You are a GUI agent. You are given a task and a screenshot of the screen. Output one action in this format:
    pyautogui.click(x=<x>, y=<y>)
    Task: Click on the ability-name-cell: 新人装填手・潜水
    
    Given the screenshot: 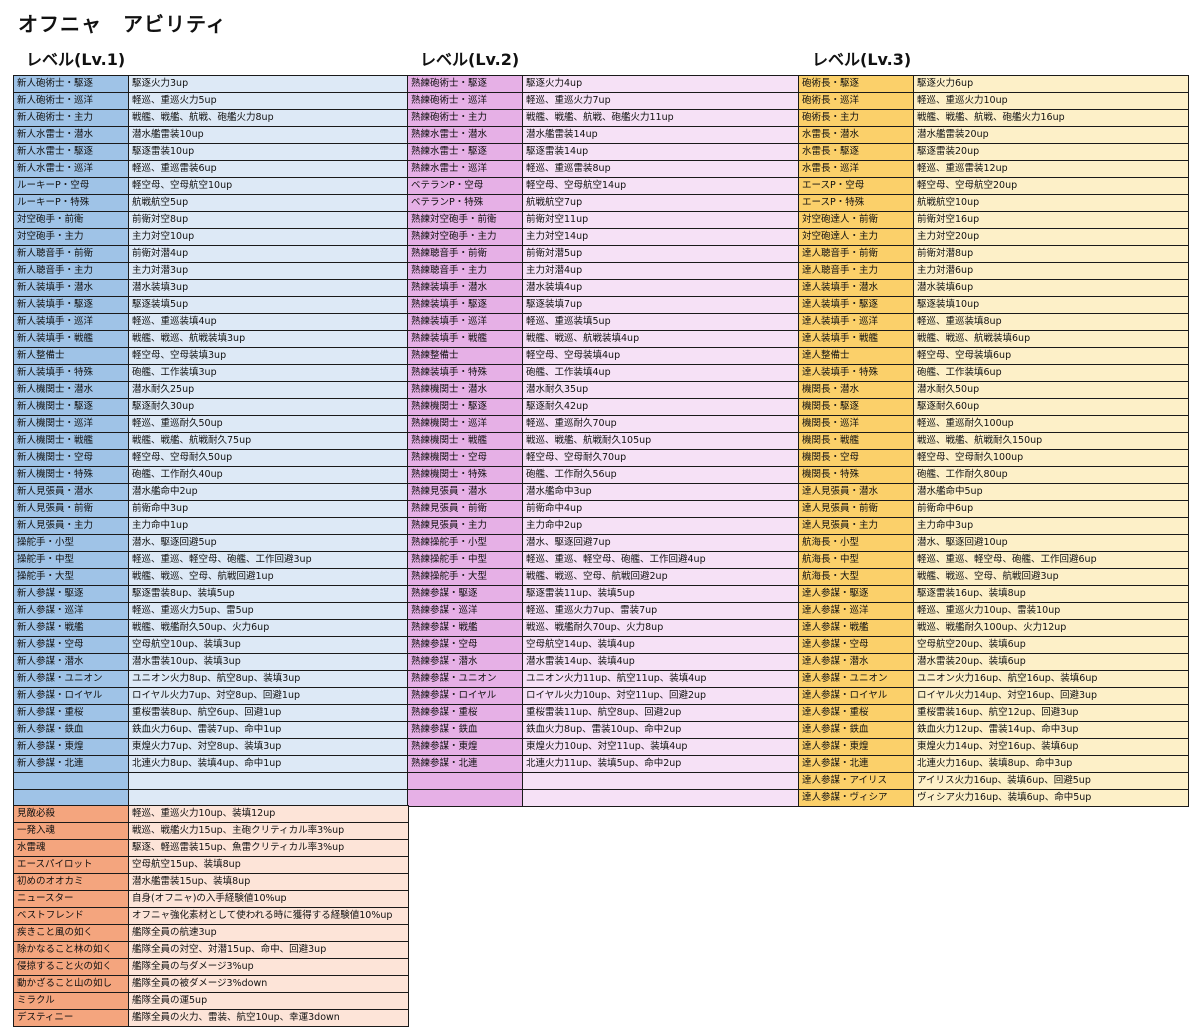 What is the action you would take?
    pyautogui.click(x=71, y=288)
    